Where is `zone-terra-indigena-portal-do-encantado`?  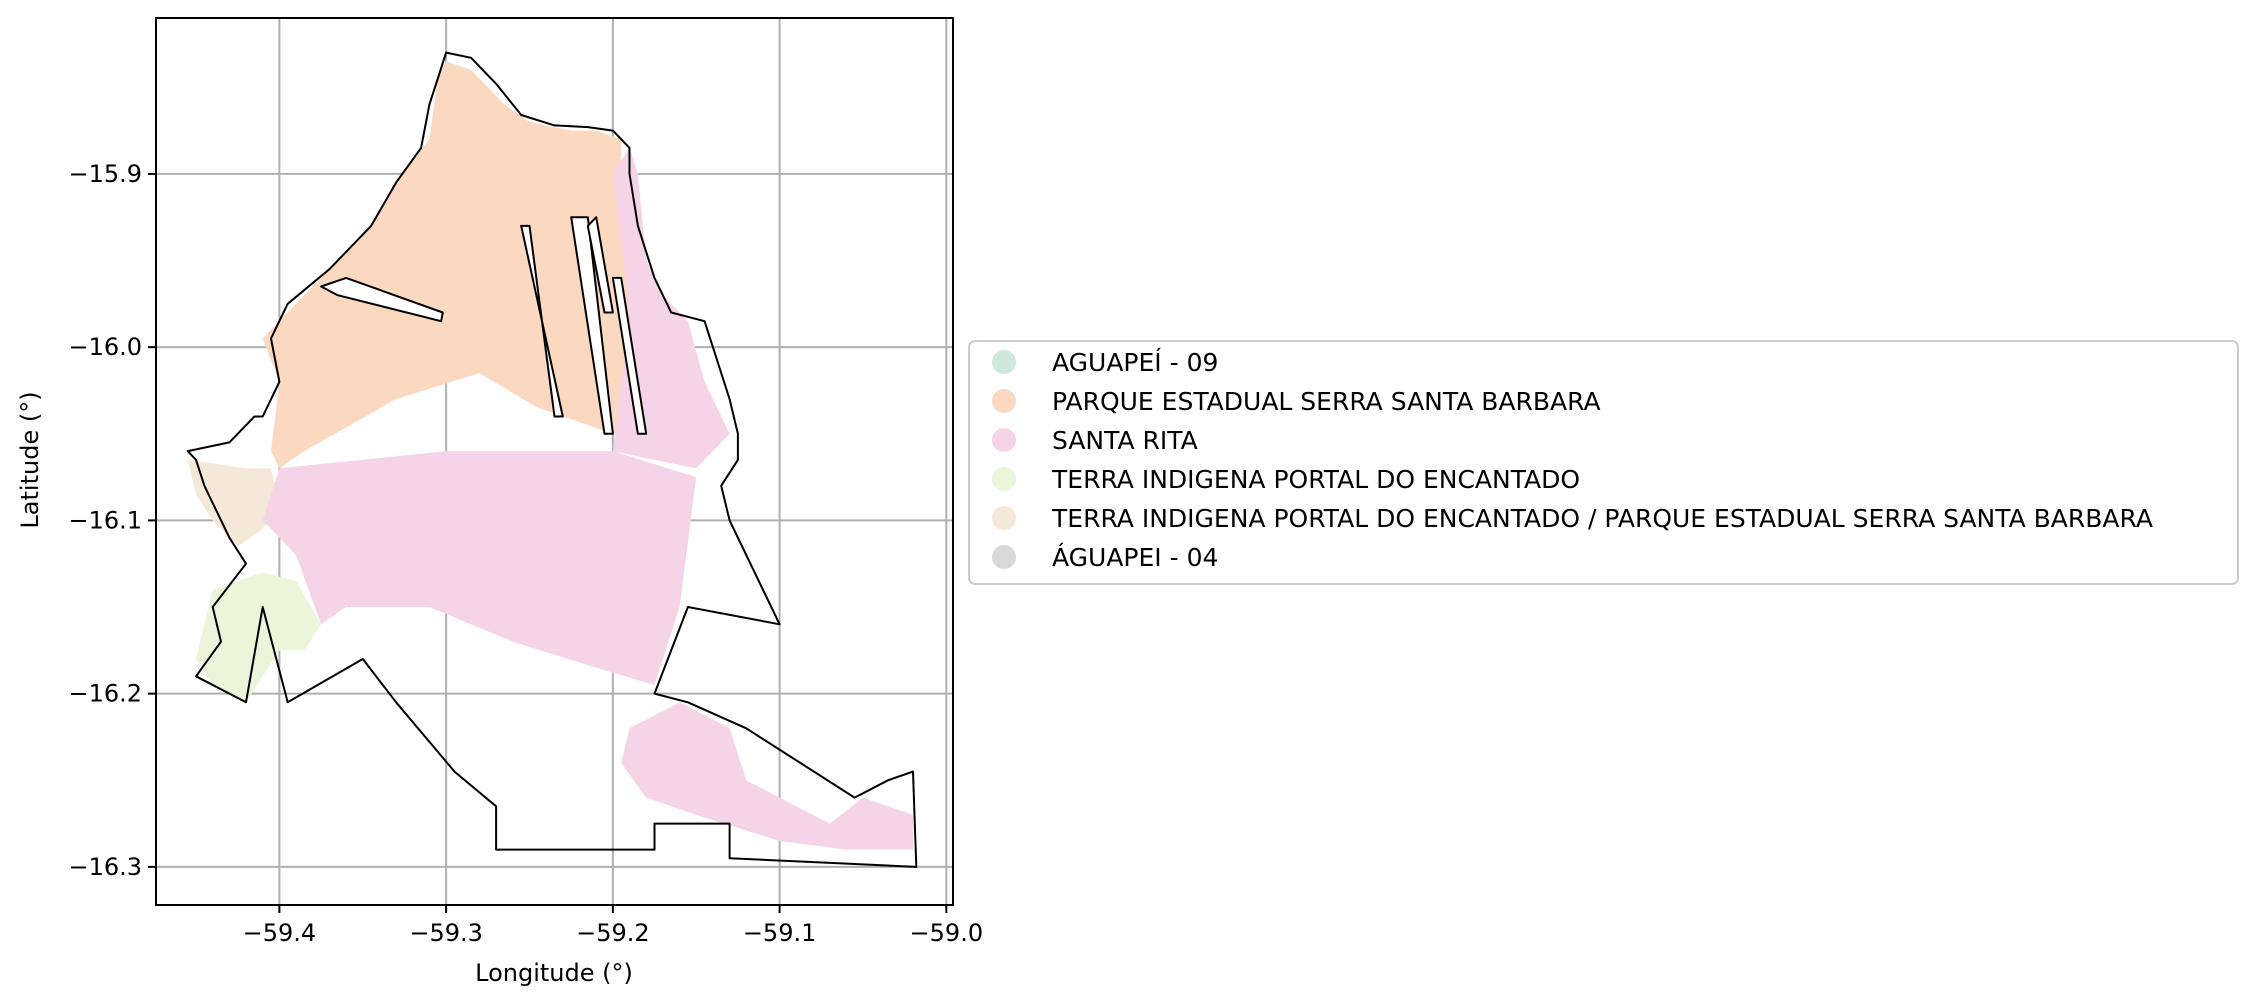 zone-terra-indigena-portal-do-encantado is located at coordinates (259, 637).